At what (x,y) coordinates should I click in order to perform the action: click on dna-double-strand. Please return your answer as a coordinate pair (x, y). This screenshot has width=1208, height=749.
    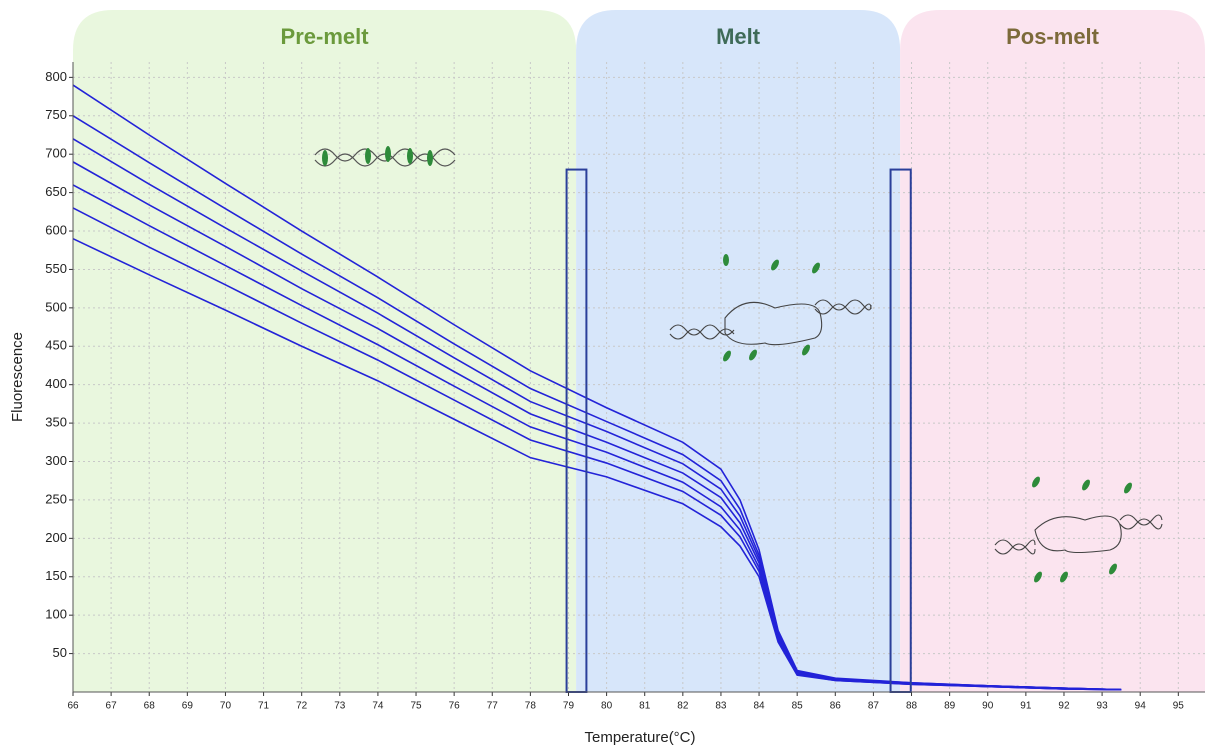
    Looking at the image, I should click on (385, 156).